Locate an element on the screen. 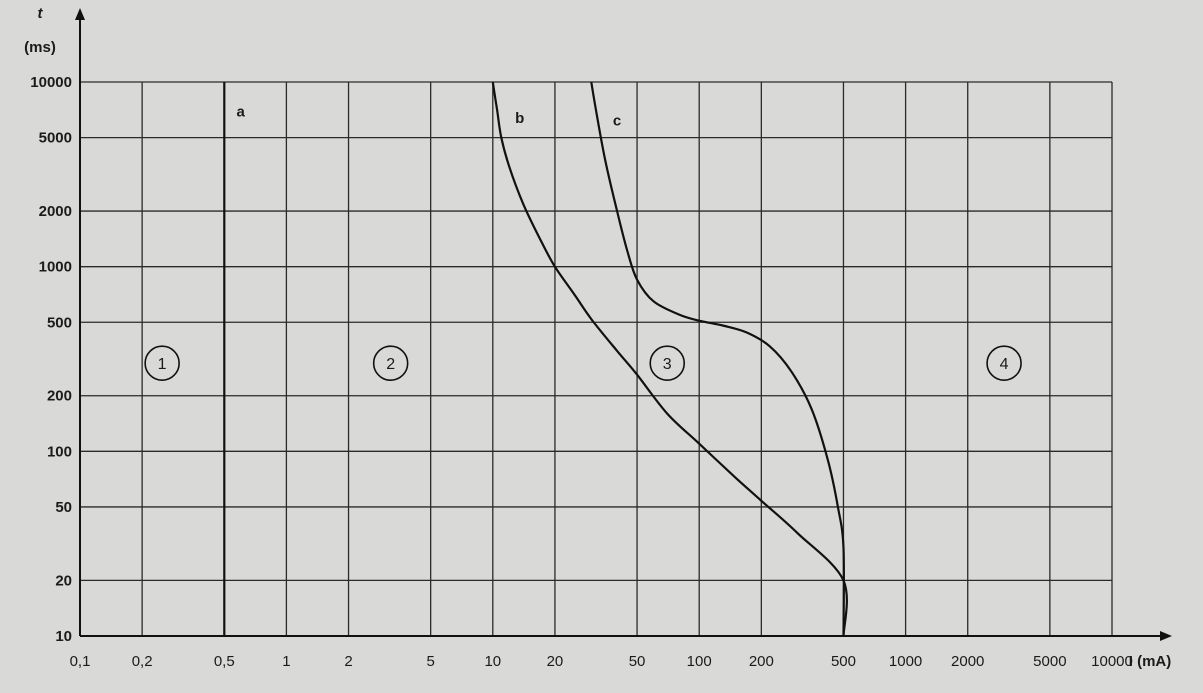 This screenshot has height=693, width=1203. zone-label: 1 is located at coordinates (162, 364).